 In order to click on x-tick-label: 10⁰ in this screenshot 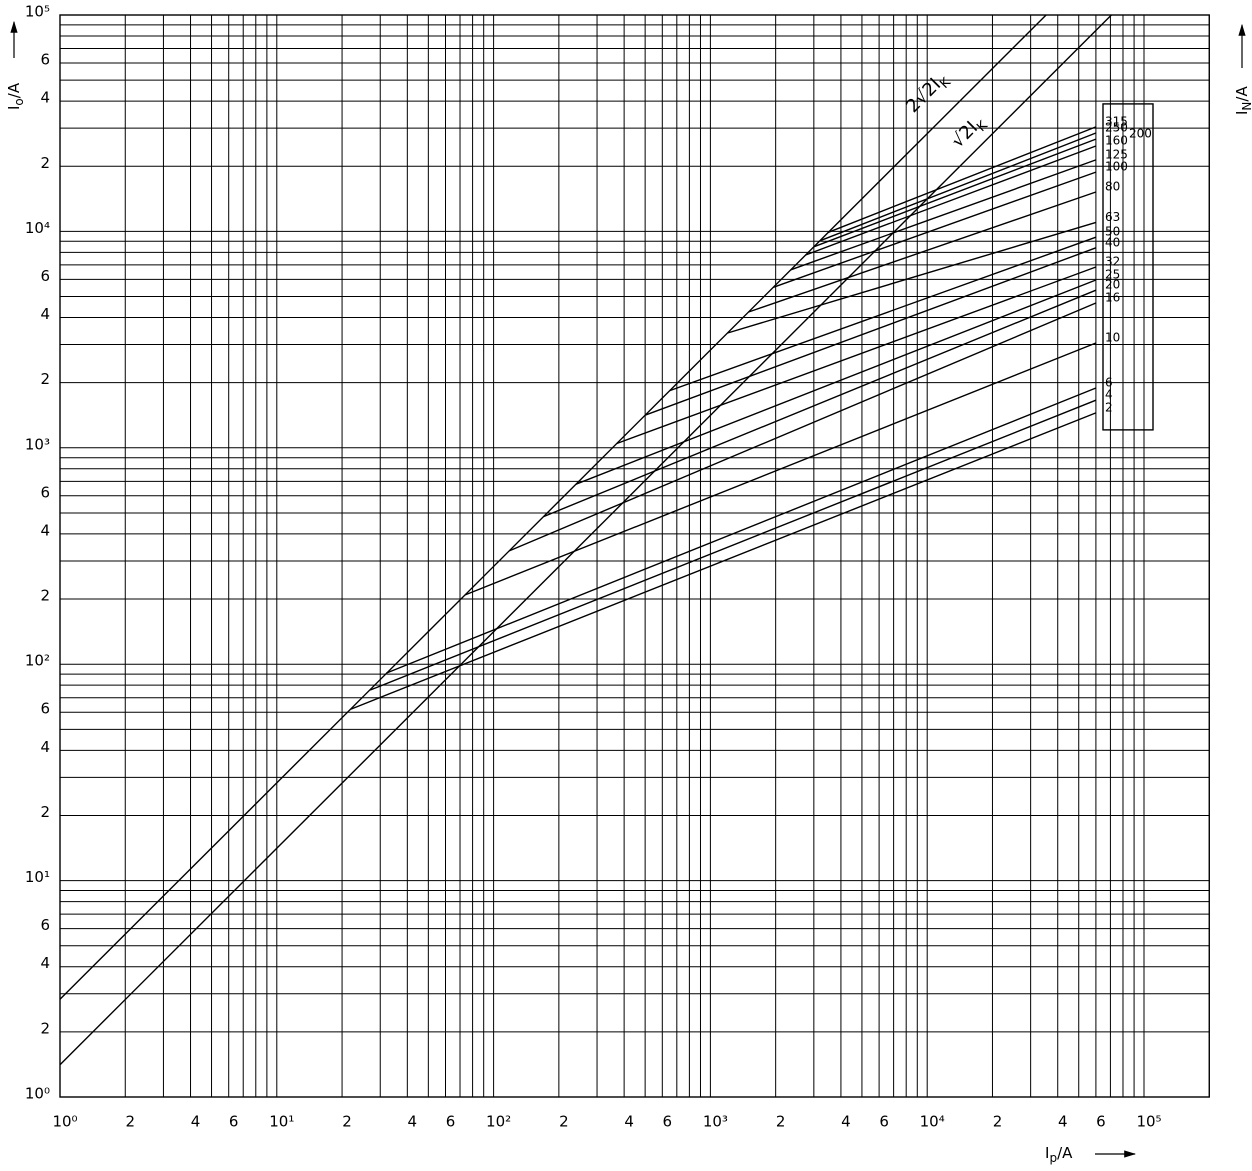, I will do `click(64, 1122)`.